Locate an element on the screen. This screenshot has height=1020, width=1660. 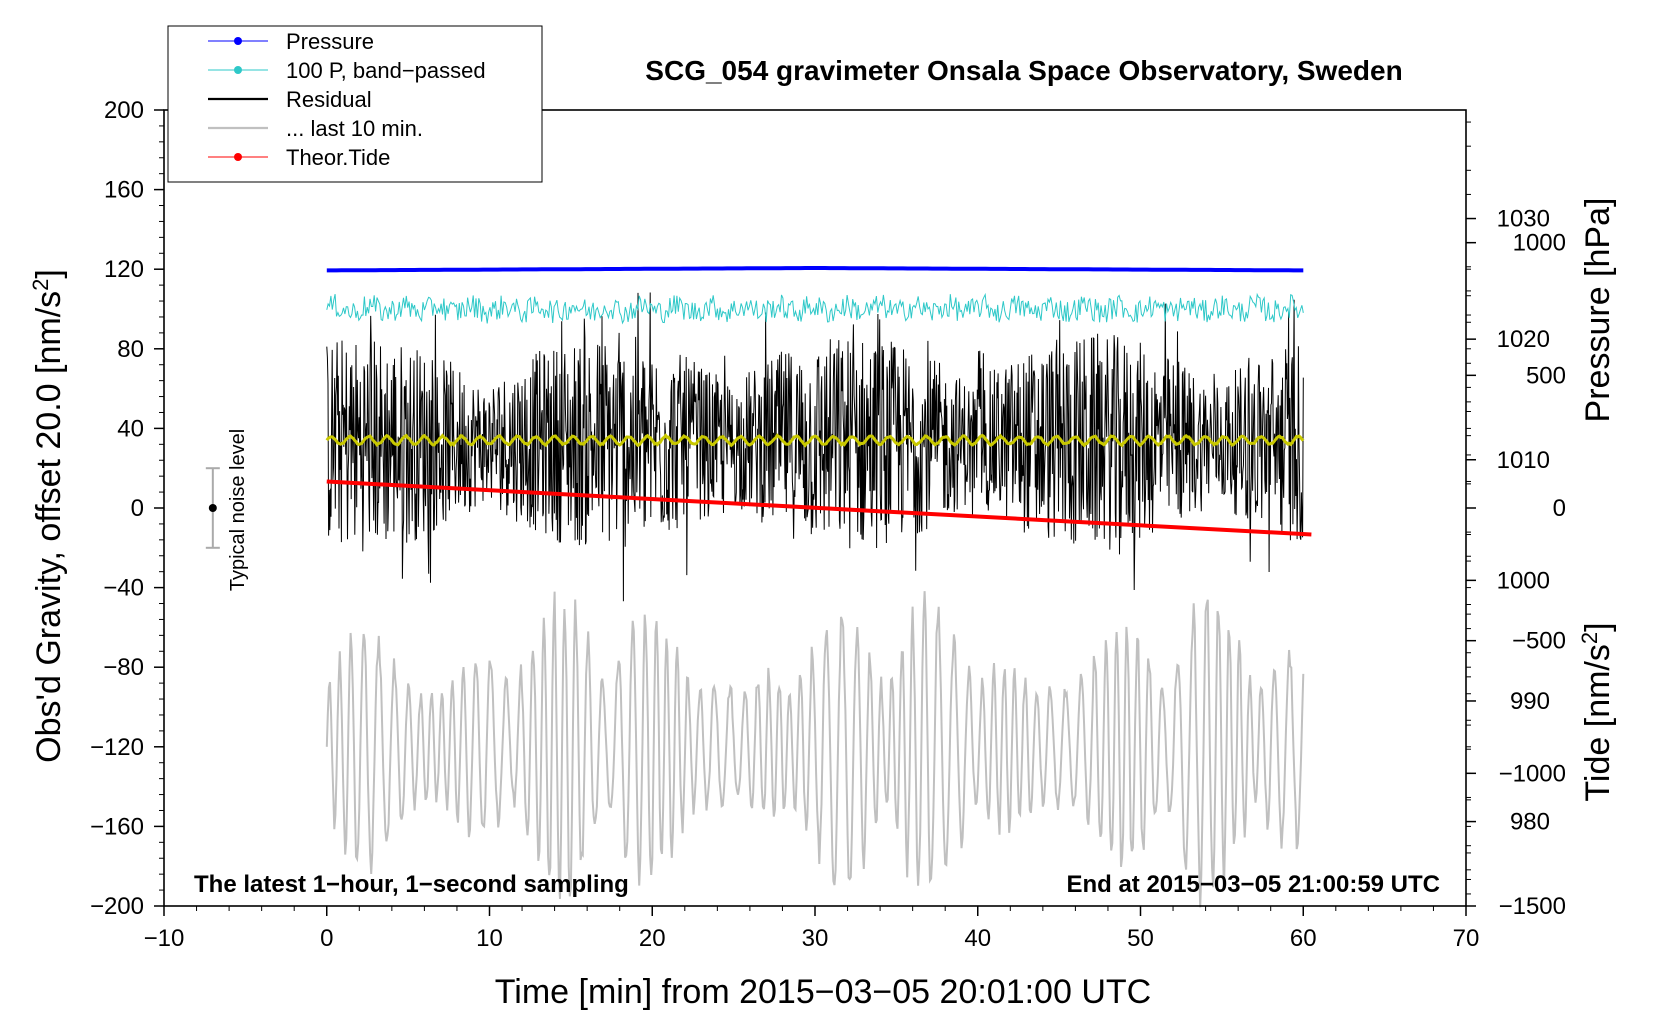
x-tick-label: 60 is located at coordinates (1303, 938).